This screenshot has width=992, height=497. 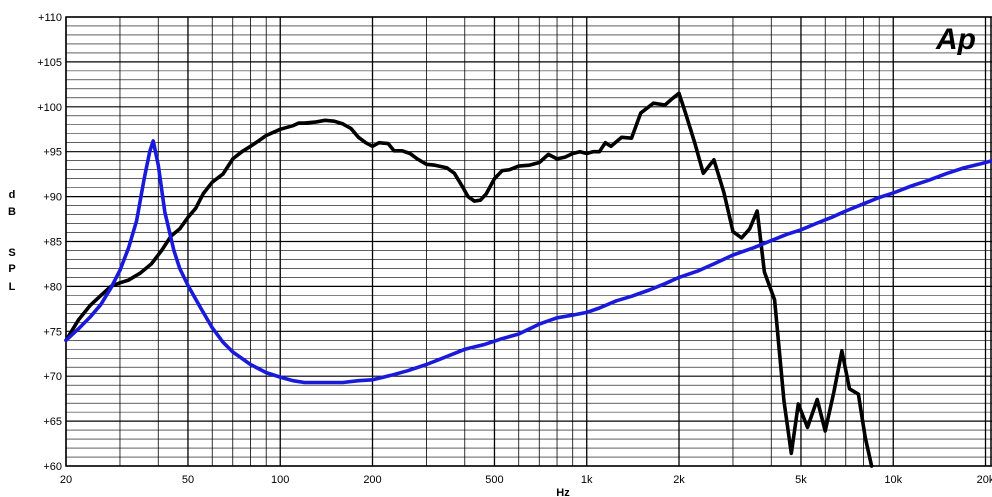 I want to click on x-tick-label: 20k, so click(x=984, y=480).